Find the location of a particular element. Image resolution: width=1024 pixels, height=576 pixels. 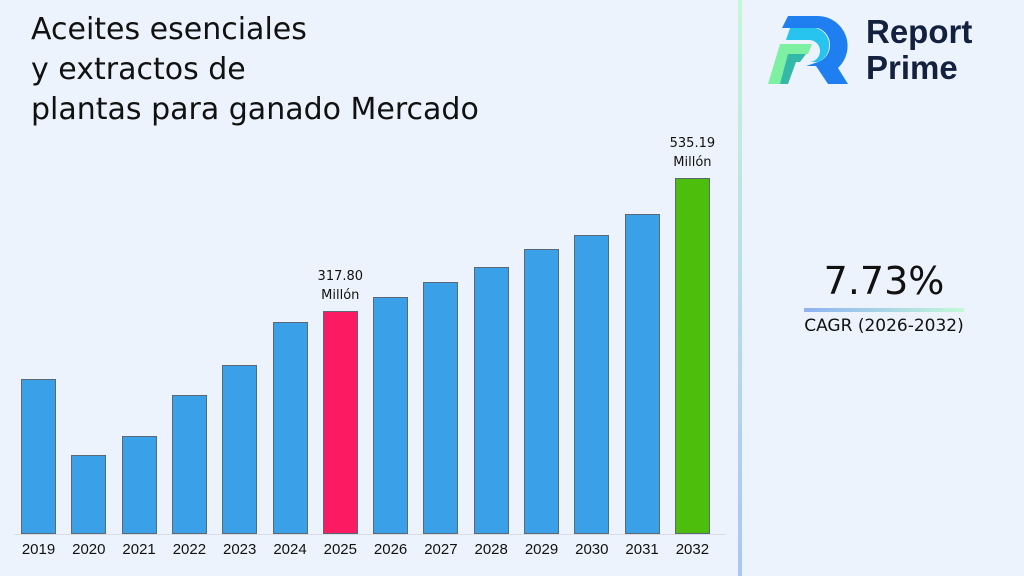

bar-2028 is located at coordinates (491, 400).